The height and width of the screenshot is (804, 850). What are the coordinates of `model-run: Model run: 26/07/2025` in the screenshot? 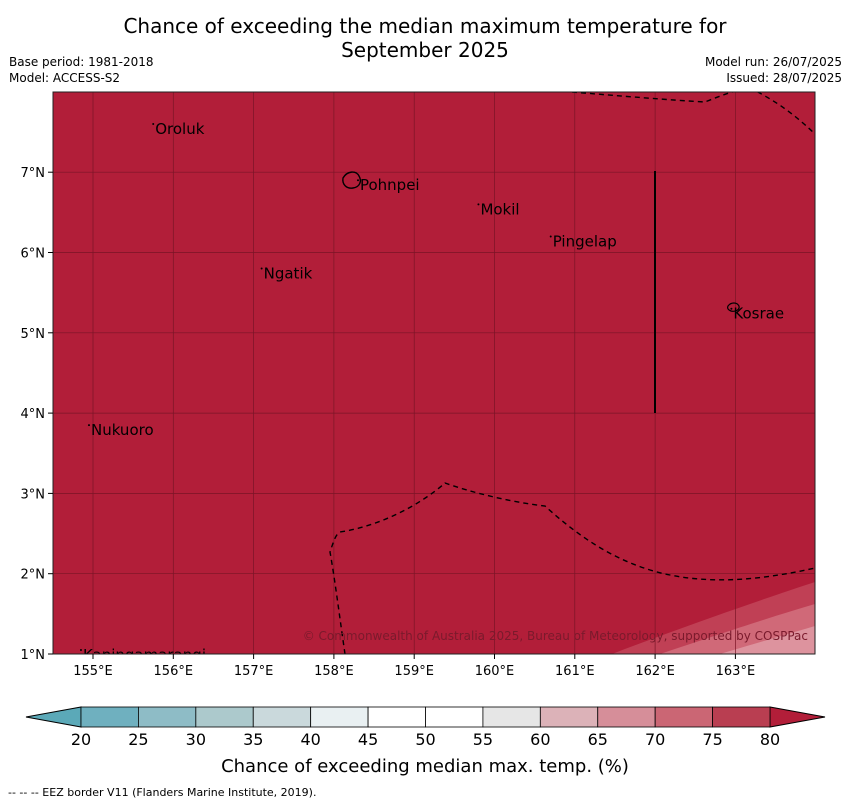 It's located at (773, 62).